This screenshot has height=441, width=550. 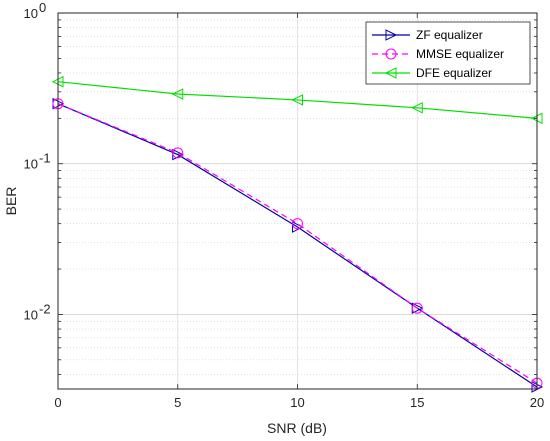 I want to click on y-tick-label-exponent: -2, so click(x=45, y=308).